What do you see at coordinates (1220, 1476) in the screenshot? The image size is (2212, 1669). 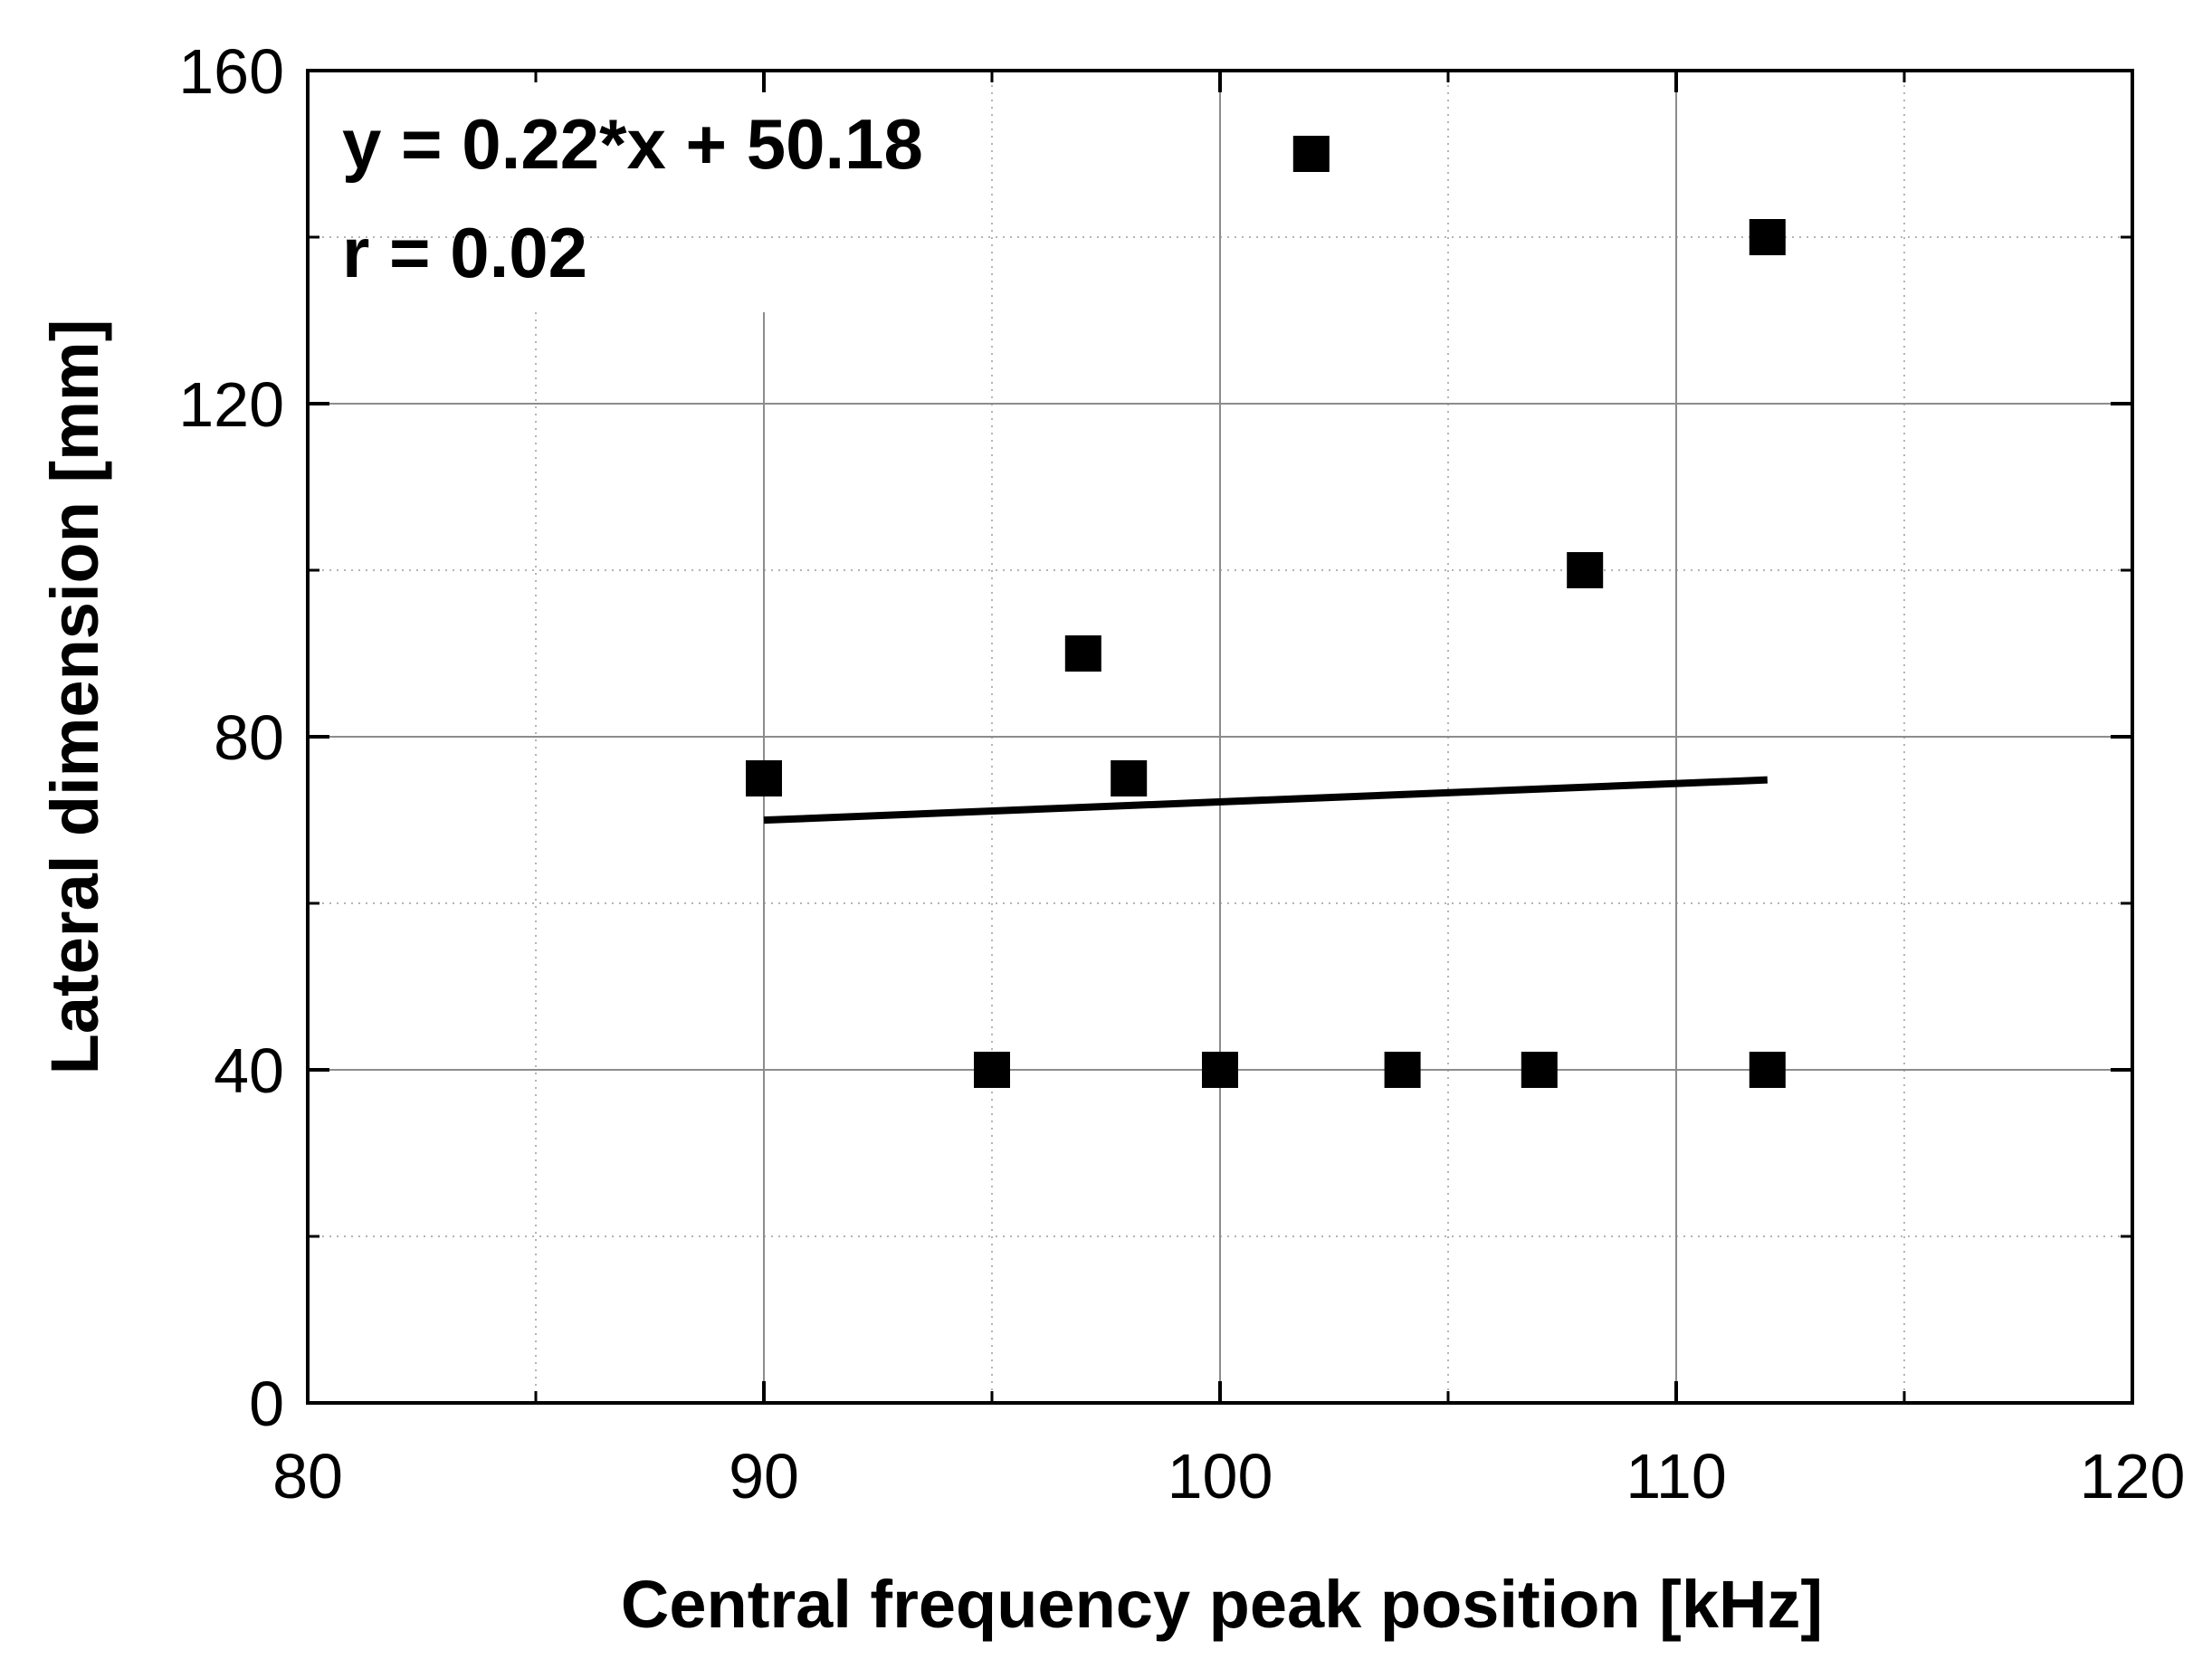 I see `x-tick-label: 100` at bounding box center [1220, 1476].